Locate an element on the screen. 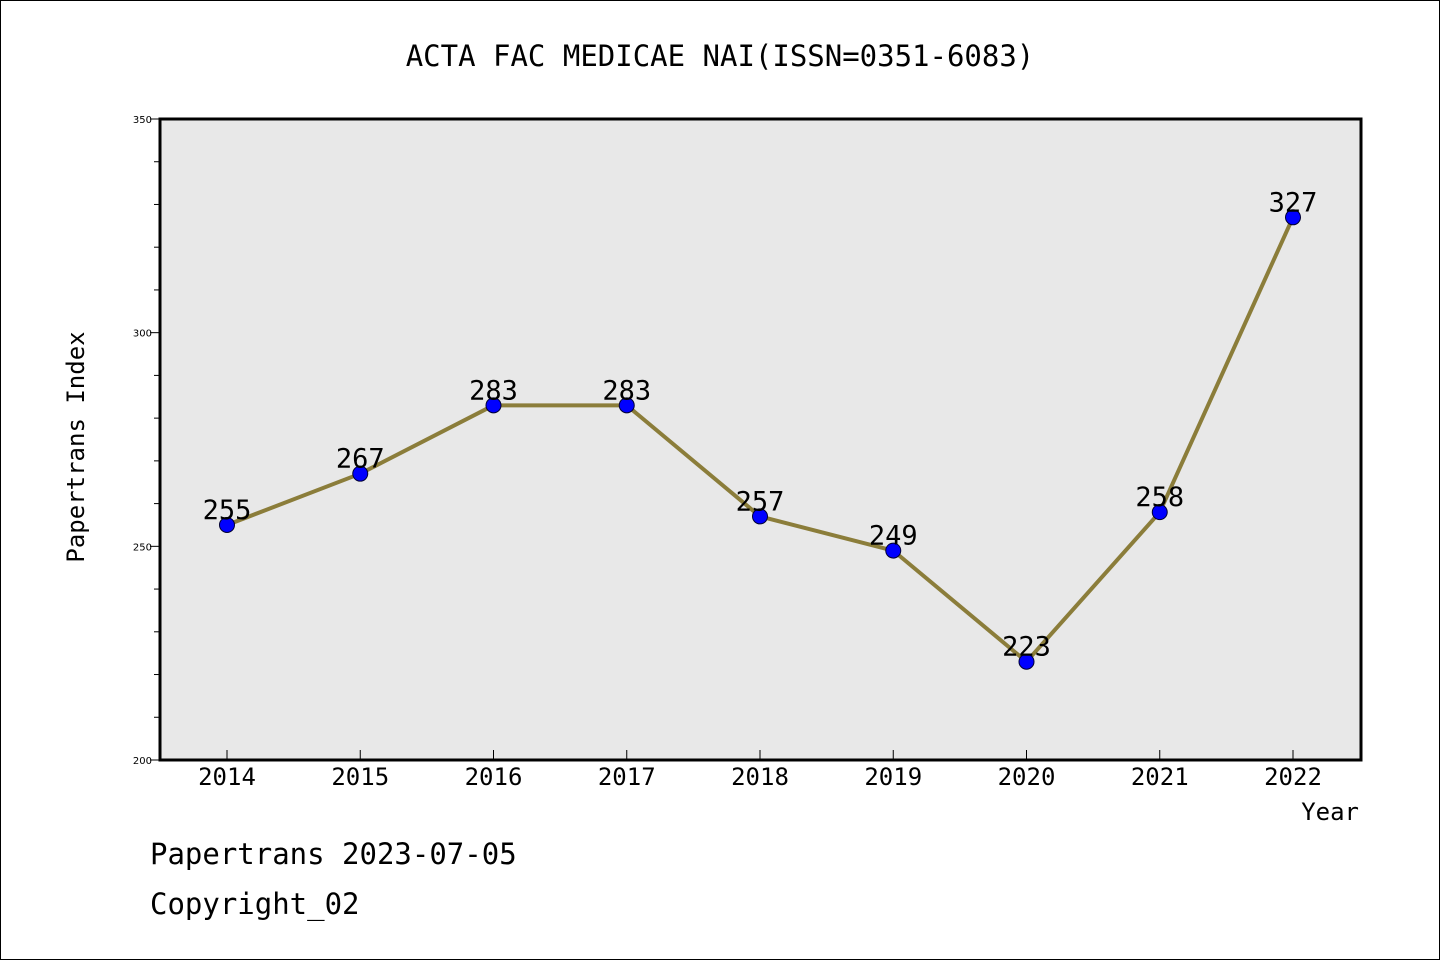 The height and width of the screenshot is (960, 1440). x-tick-label: 2018 is located at coordinates (760, 777).